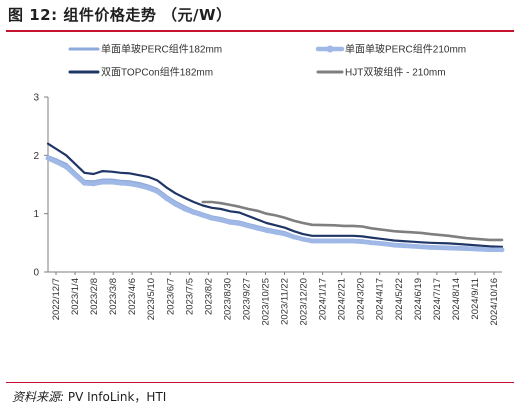 This screenshot has height=407, width=522. I want to click on x-tick-label: 2023/8/2, so click(208, 296).